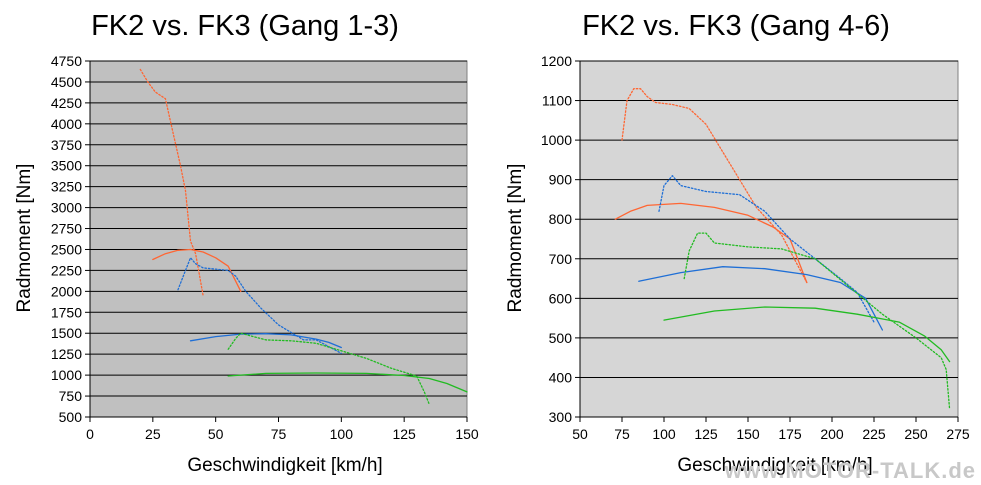  What do you see at coordinates (832, 434) in the screenshot?
I see `x-tick-label: 200` at bounding box center [832, 434].